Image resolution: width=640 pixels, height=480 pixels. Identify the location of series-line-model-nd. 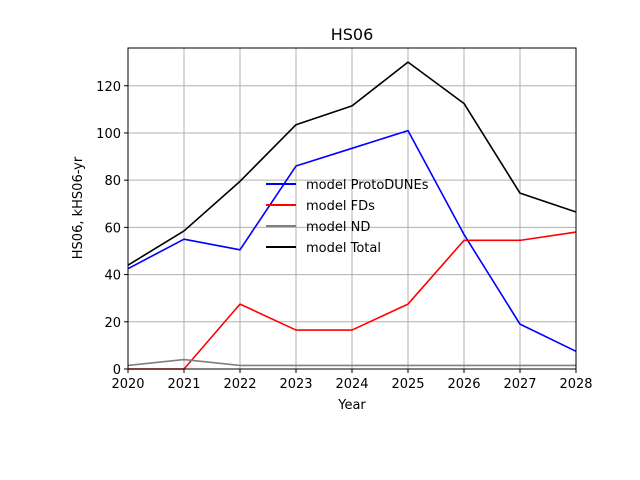
(351, 362).